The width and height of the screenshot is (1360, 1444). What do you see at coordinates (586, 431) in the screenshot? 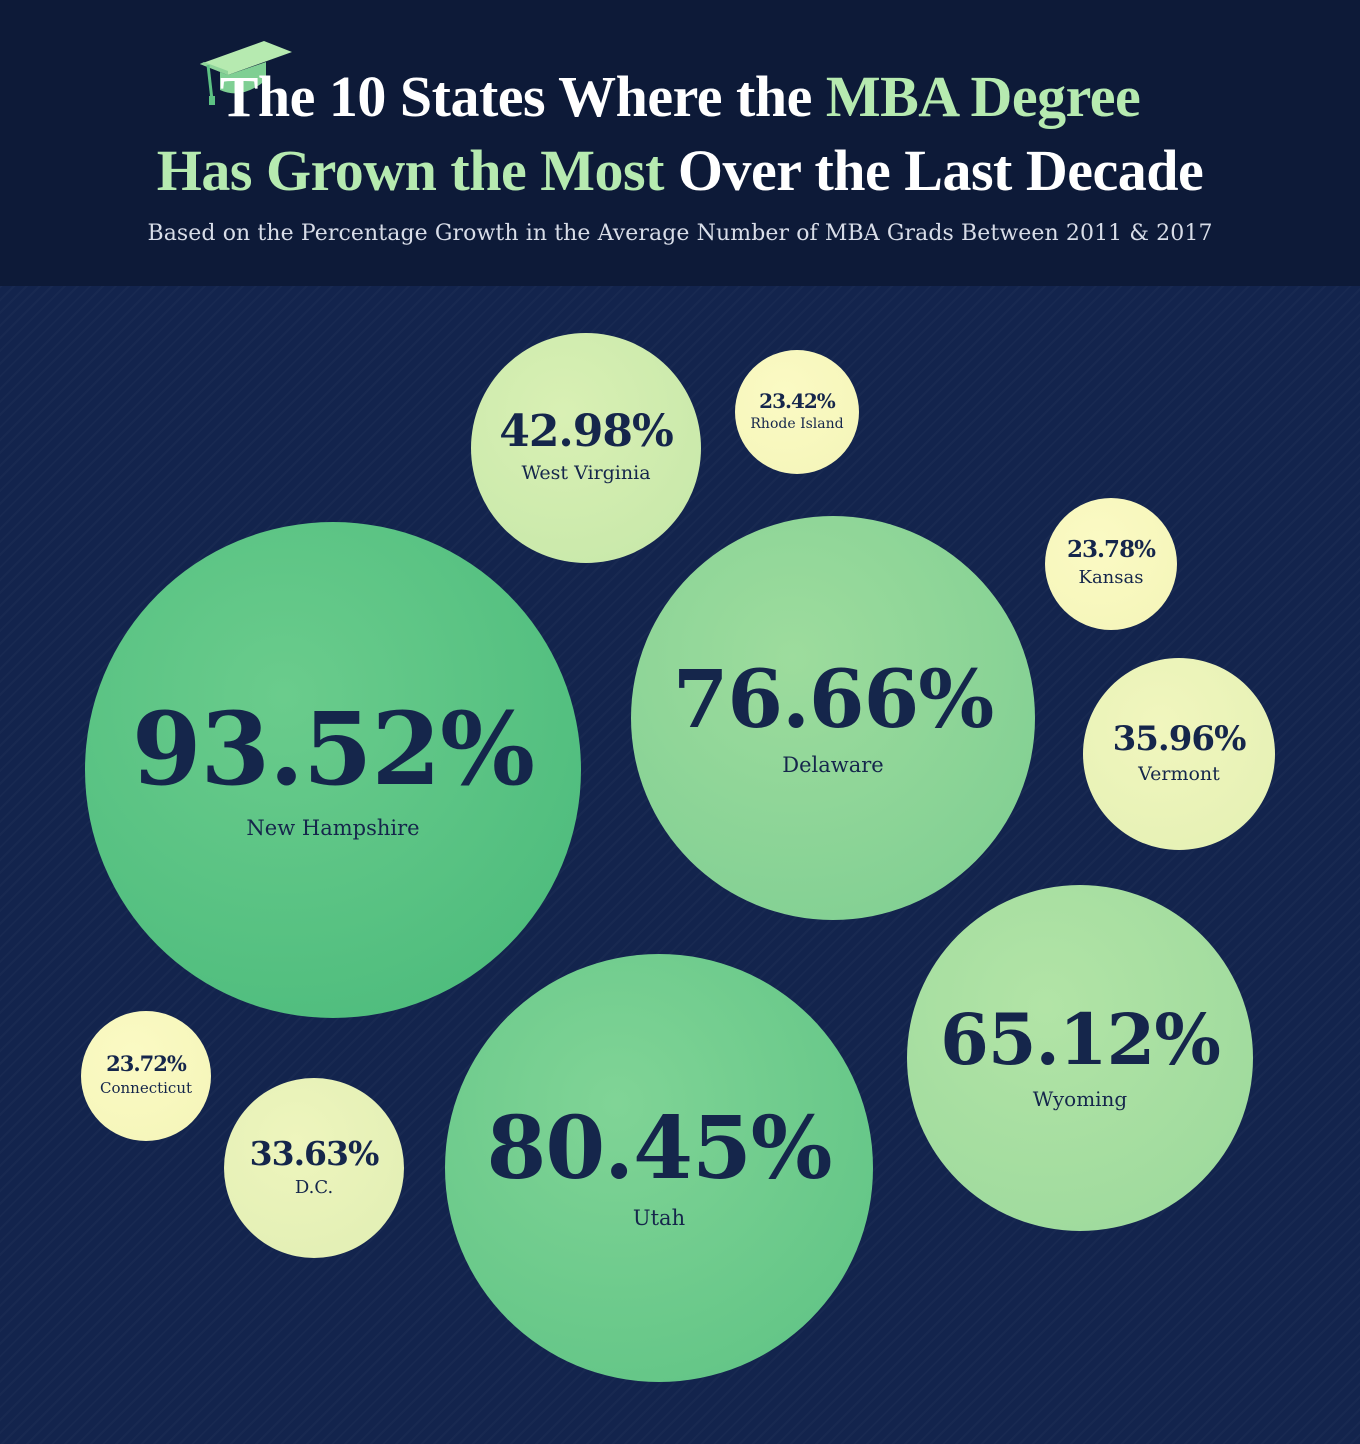
I see `bubble-value: 42.98%` at bounding box center [586, 431].